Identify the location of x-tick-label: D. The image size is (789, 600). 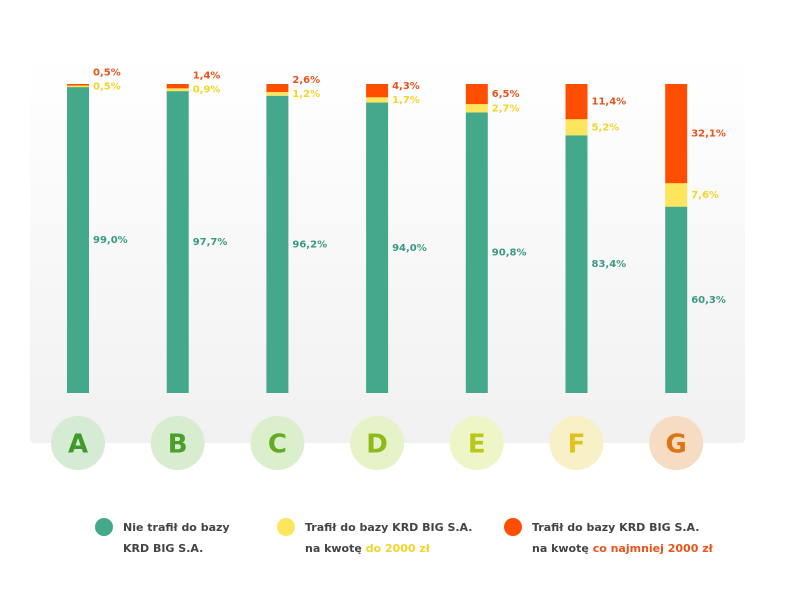
(377, 445).